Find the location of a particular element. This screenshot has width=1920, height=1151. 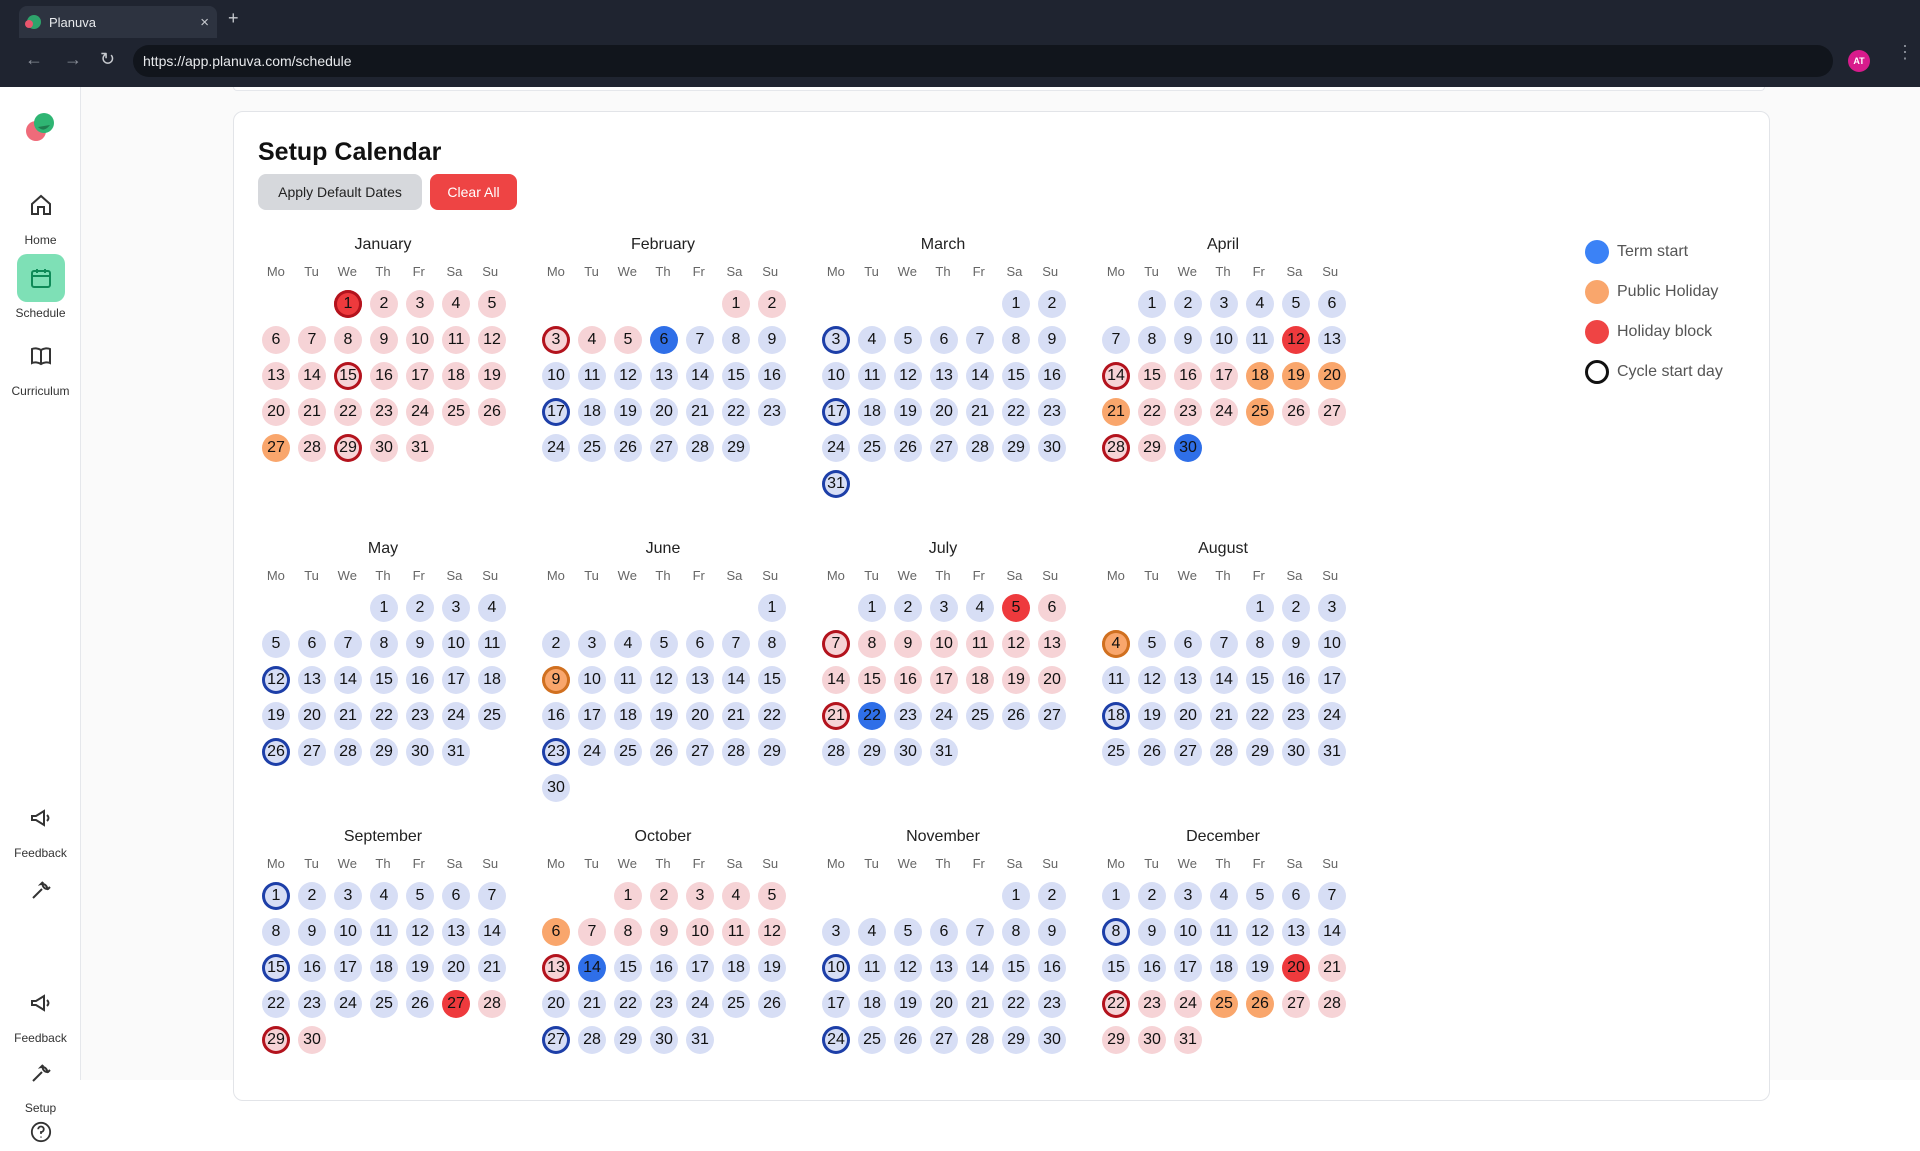

day-cell: 15 is located at coordinates (1116, 968).